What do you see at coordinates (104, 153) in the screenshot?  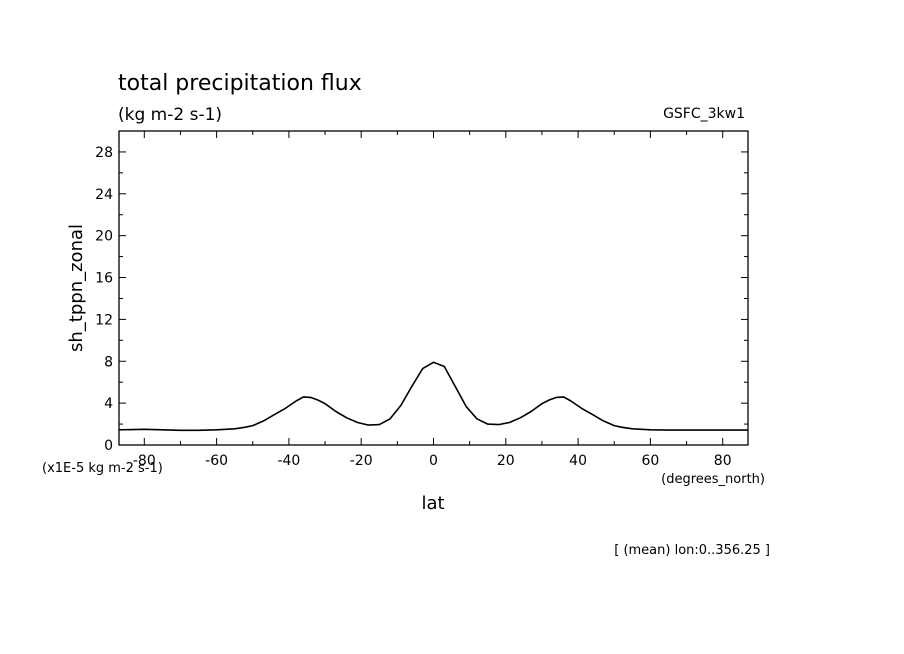 I see `y-tick-label: 28` at bounding box center [104, 153].